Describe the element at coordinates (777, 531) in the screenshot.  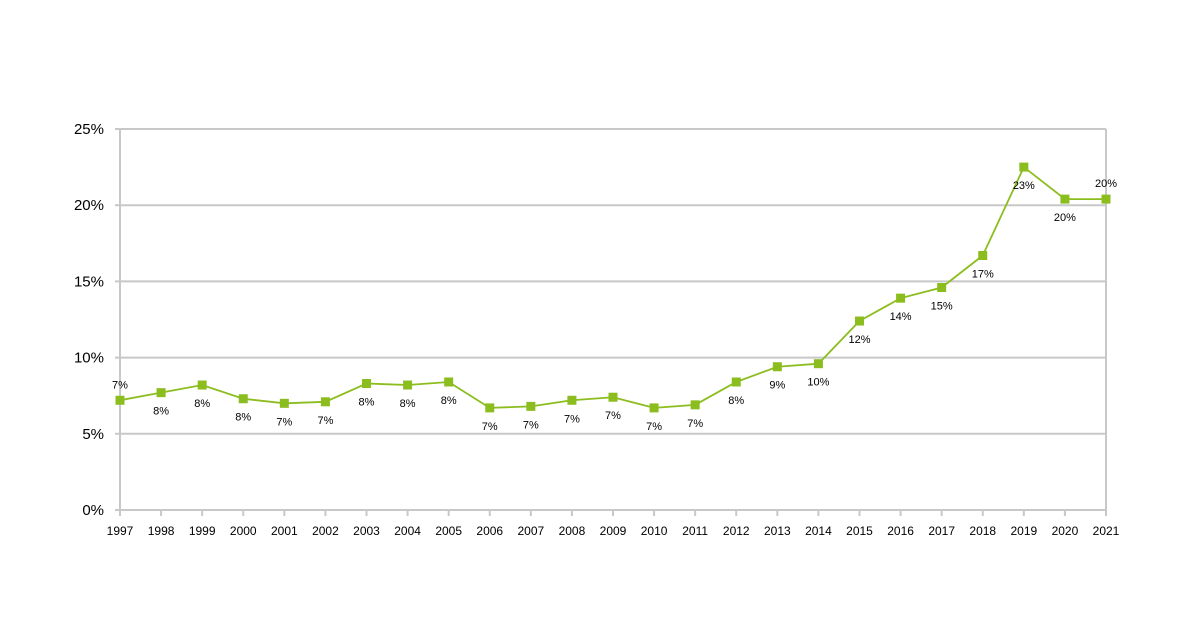
I see `x-tick-label: 2013` at that location.